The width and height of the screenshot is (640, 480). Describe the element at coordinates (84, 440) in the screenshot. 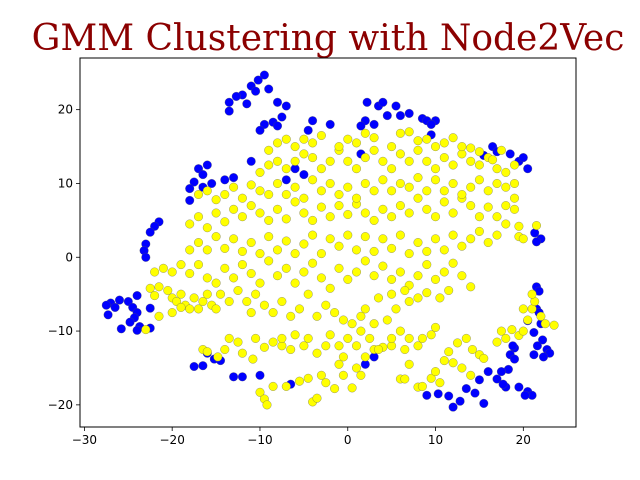

I see `x-tick-label: −30` at that location.